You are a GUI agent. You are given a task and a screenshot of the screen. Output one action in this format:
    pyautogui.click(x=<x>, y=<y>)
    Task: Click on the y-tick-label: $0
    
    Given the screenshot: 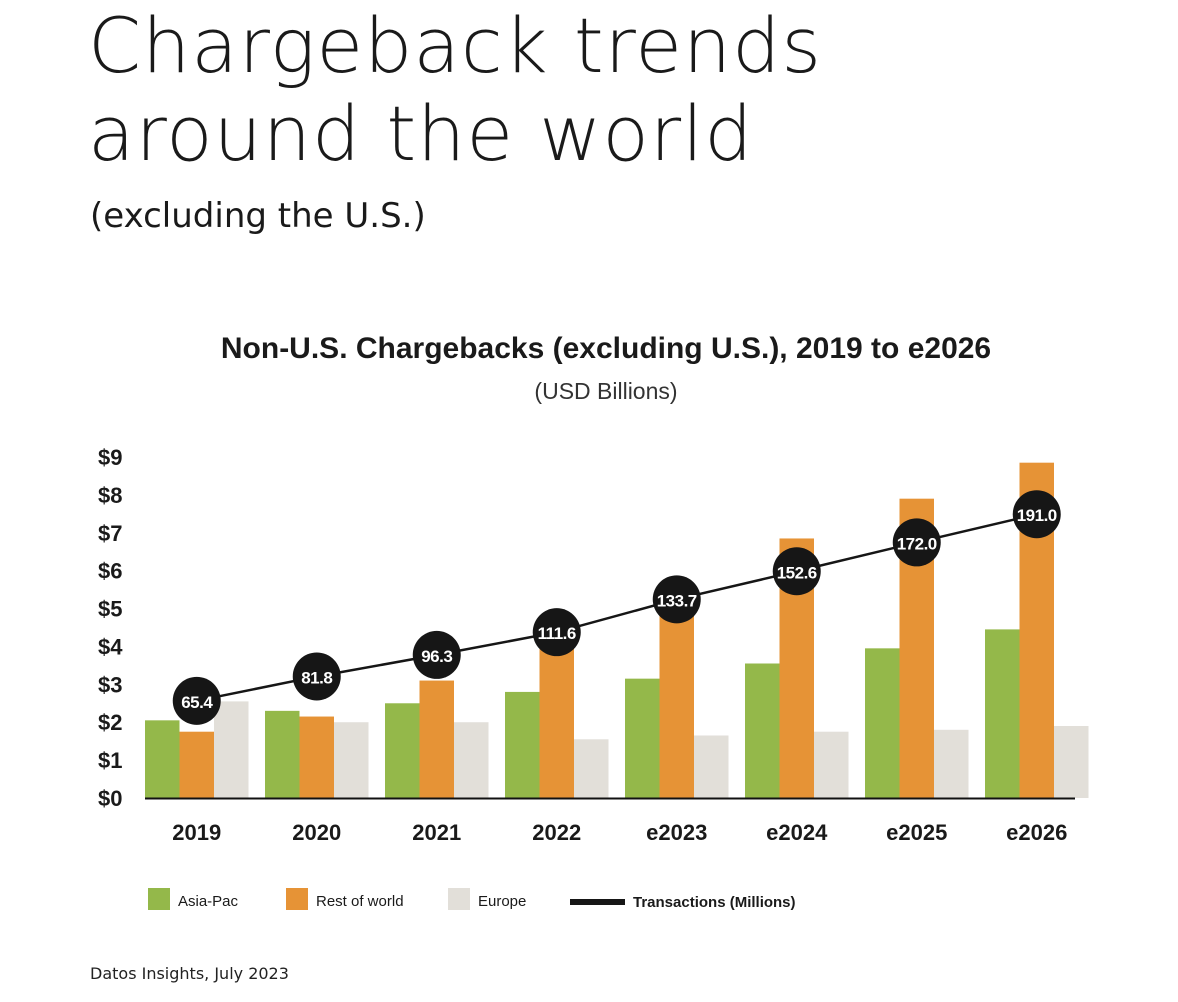 What is the action you would take?
    pyautogui.click(x=110, y=798)
    